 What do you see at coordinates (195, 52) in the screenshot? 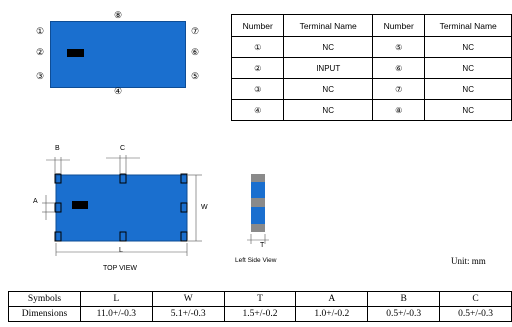
I see `pin-label-mid-right: ⑥` at bounding box center [195, 52].